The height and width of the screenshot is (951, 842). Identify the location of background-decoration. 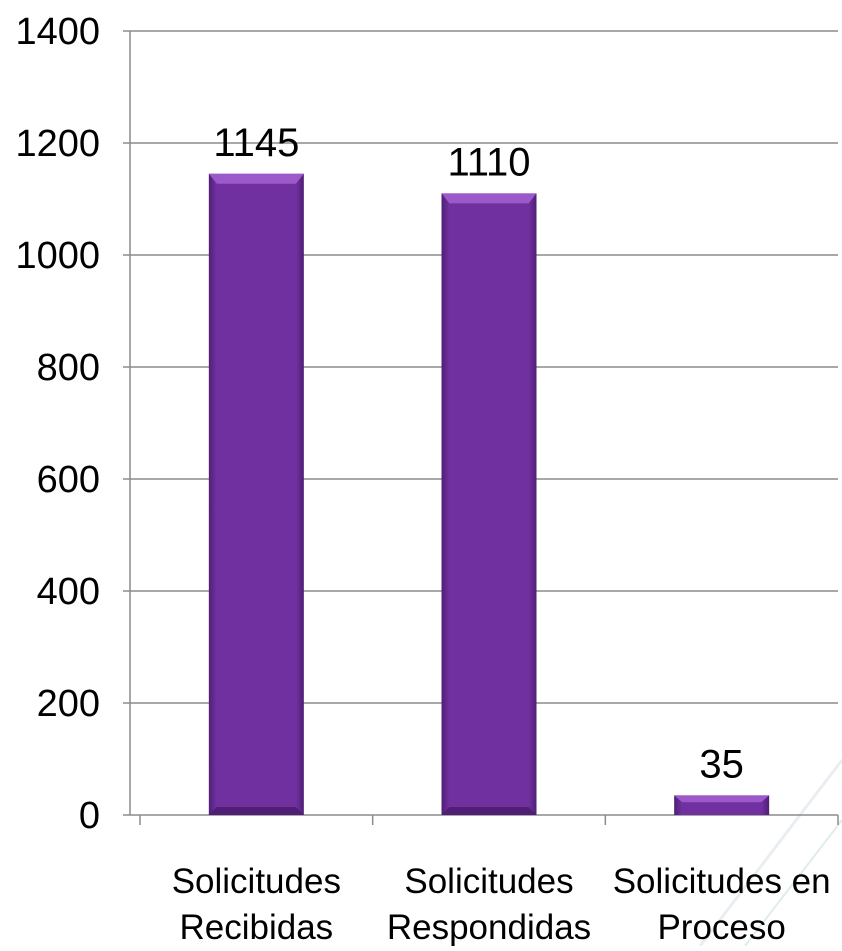
(770, 853).